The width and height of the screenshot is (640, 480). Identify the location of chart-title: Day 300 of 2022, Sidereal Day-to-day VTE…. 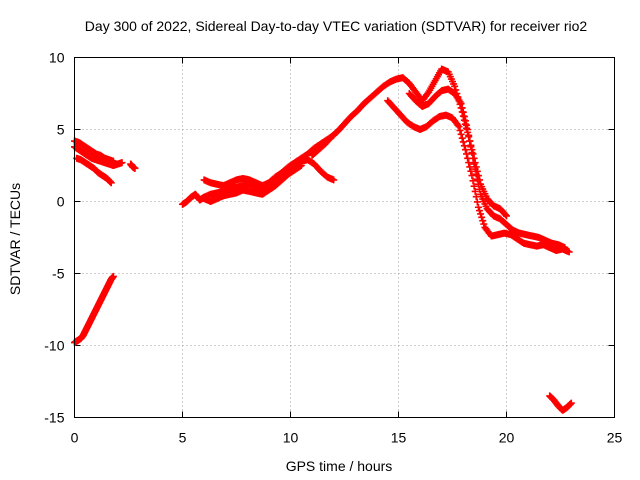
(336, 26).